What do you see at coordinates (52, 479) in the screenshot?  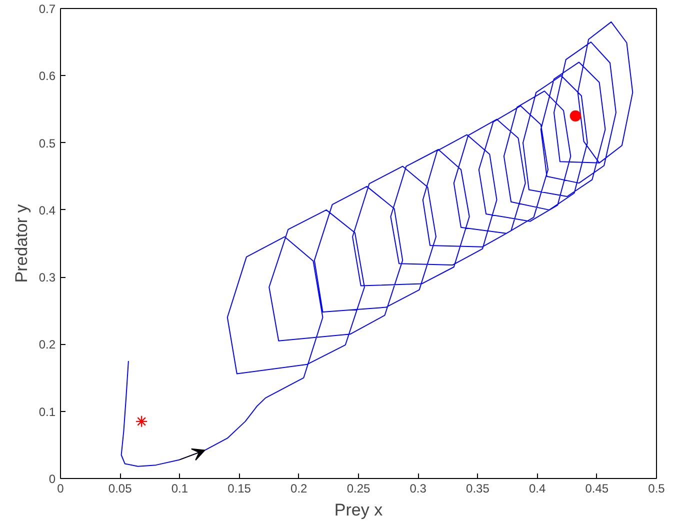 I see `y-tick-label: 0` at bounding box center [52, 479].